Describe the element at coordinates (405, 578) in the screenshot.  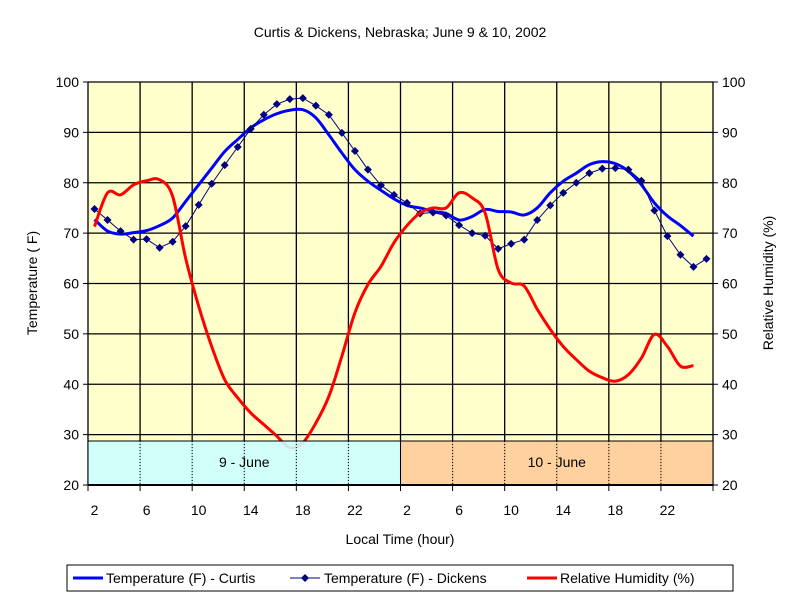
I see `legend-label-dickens: Temperature (F) - Dickens` at that location.